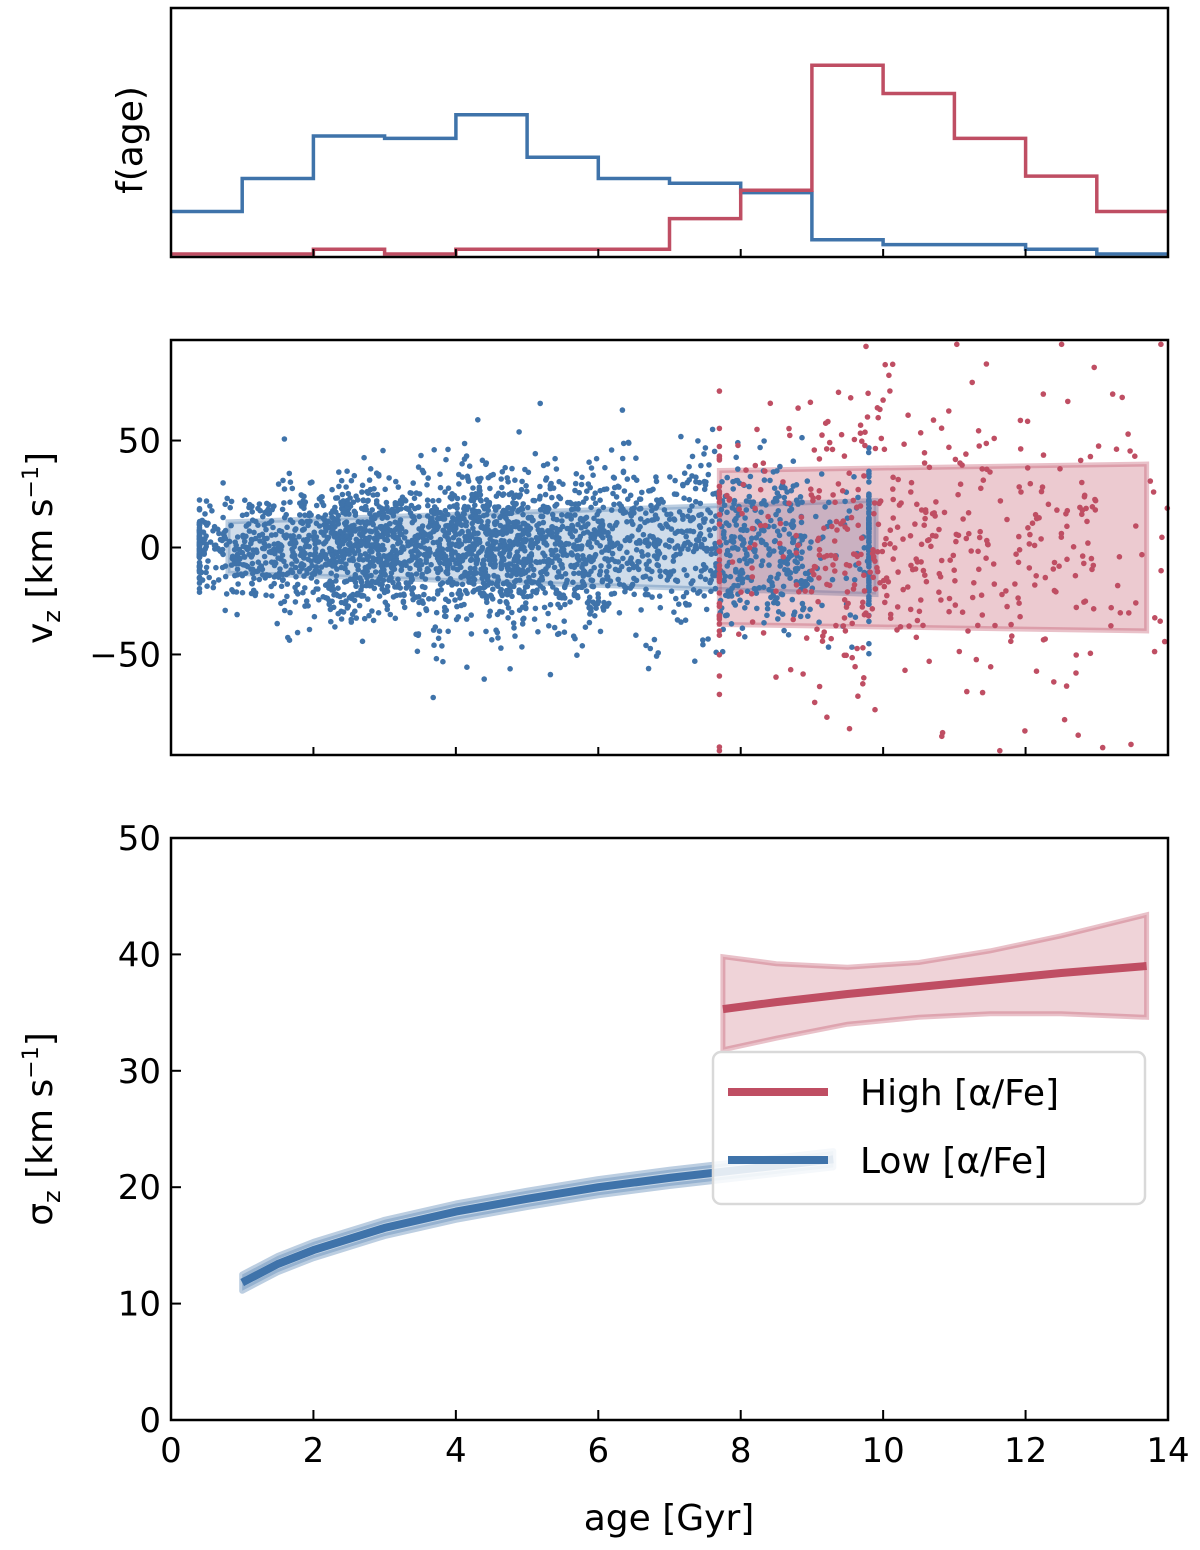 The height and width of the screenshot is (1550, 1200). Describe the element at coordinates (598, 1451) in the screenshot. I see `sigma-x-tick-label: 6` at that location.